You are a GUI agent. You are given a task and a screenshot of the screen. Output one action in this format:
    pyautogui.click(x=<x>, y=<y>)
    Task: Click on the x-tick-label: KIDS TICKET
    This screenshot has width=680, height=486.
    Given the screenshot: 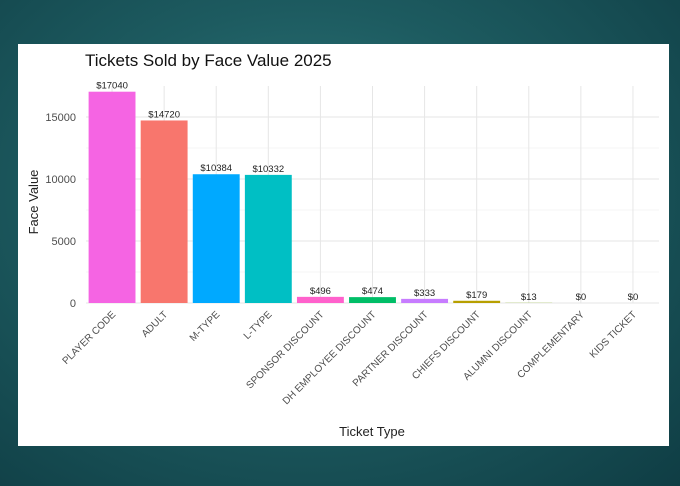 What is the action you would take?
    pyautogui.click(x=613, y=334)
    